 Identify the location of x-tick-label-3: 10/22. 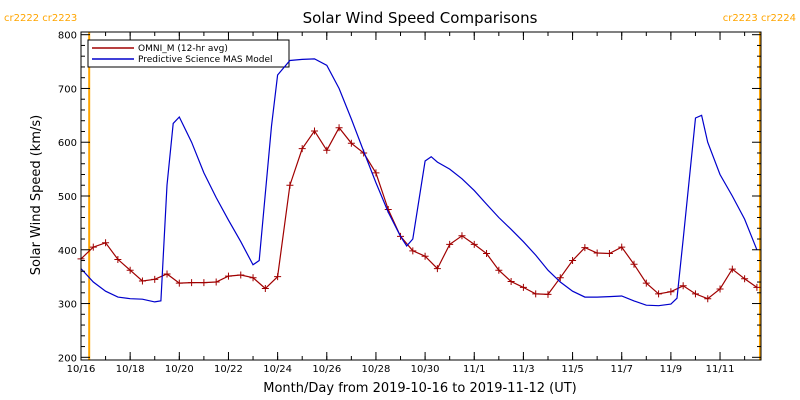
(228, 369).